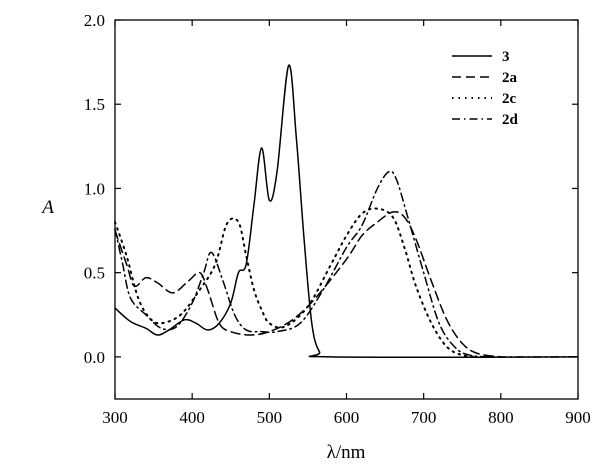 The width and height of the screenshot is (612, 470). I want to click on x-tick-label: 400, so click(192, 417).